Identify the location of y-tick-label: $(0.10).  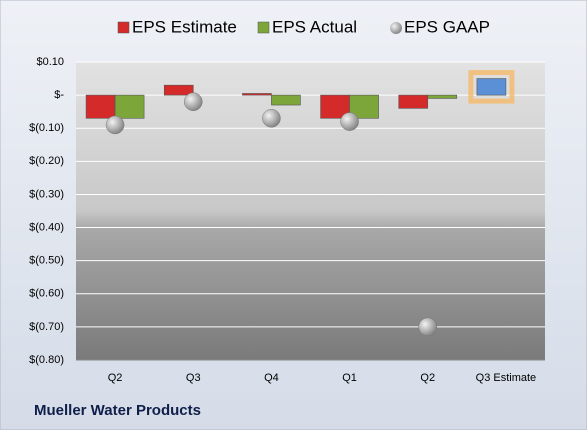
(46, 128).